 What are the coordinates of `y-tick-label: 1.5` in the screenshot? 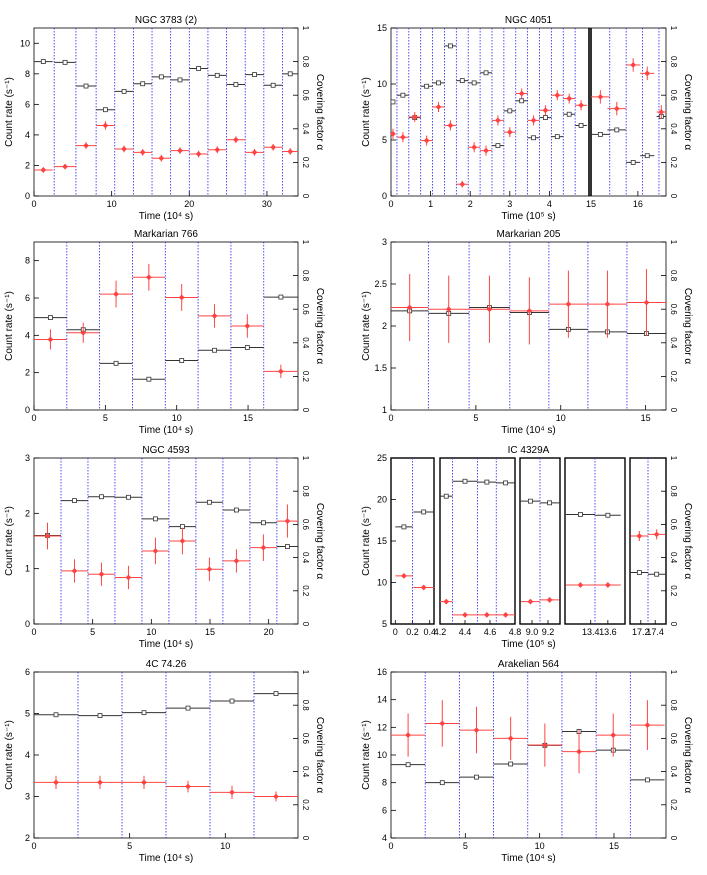 It's located at (380, 368).